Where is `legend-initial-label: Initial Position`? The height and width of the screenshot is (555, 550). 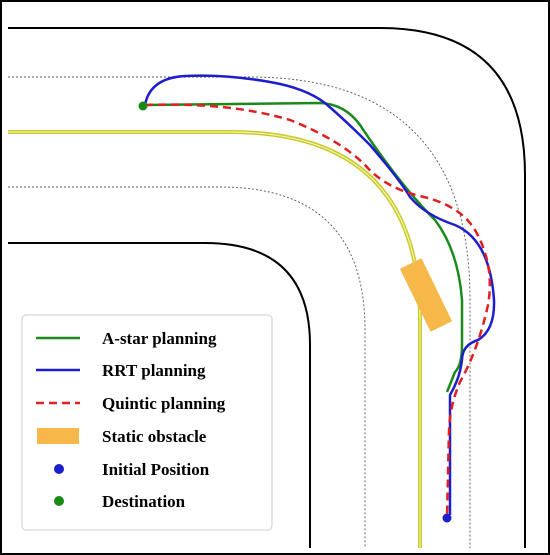 legend-initial-label: Initial Position is located at coordinates (156, 469).